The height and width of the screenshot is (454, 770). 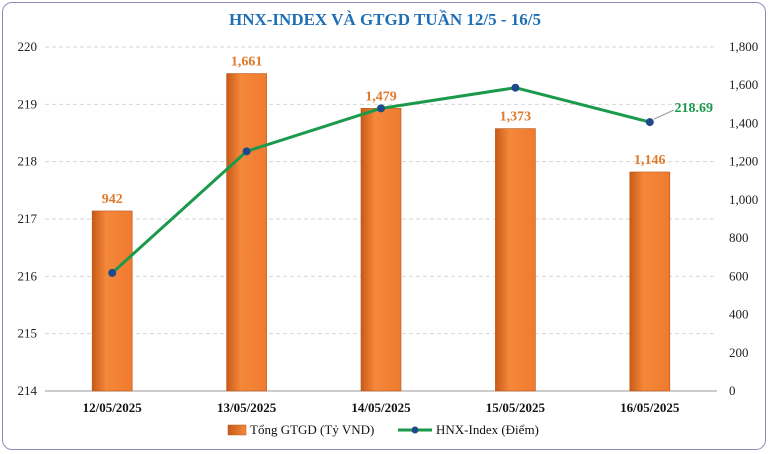 I want to click on right-tick-label: 1,200, so click(x=743, y=161).